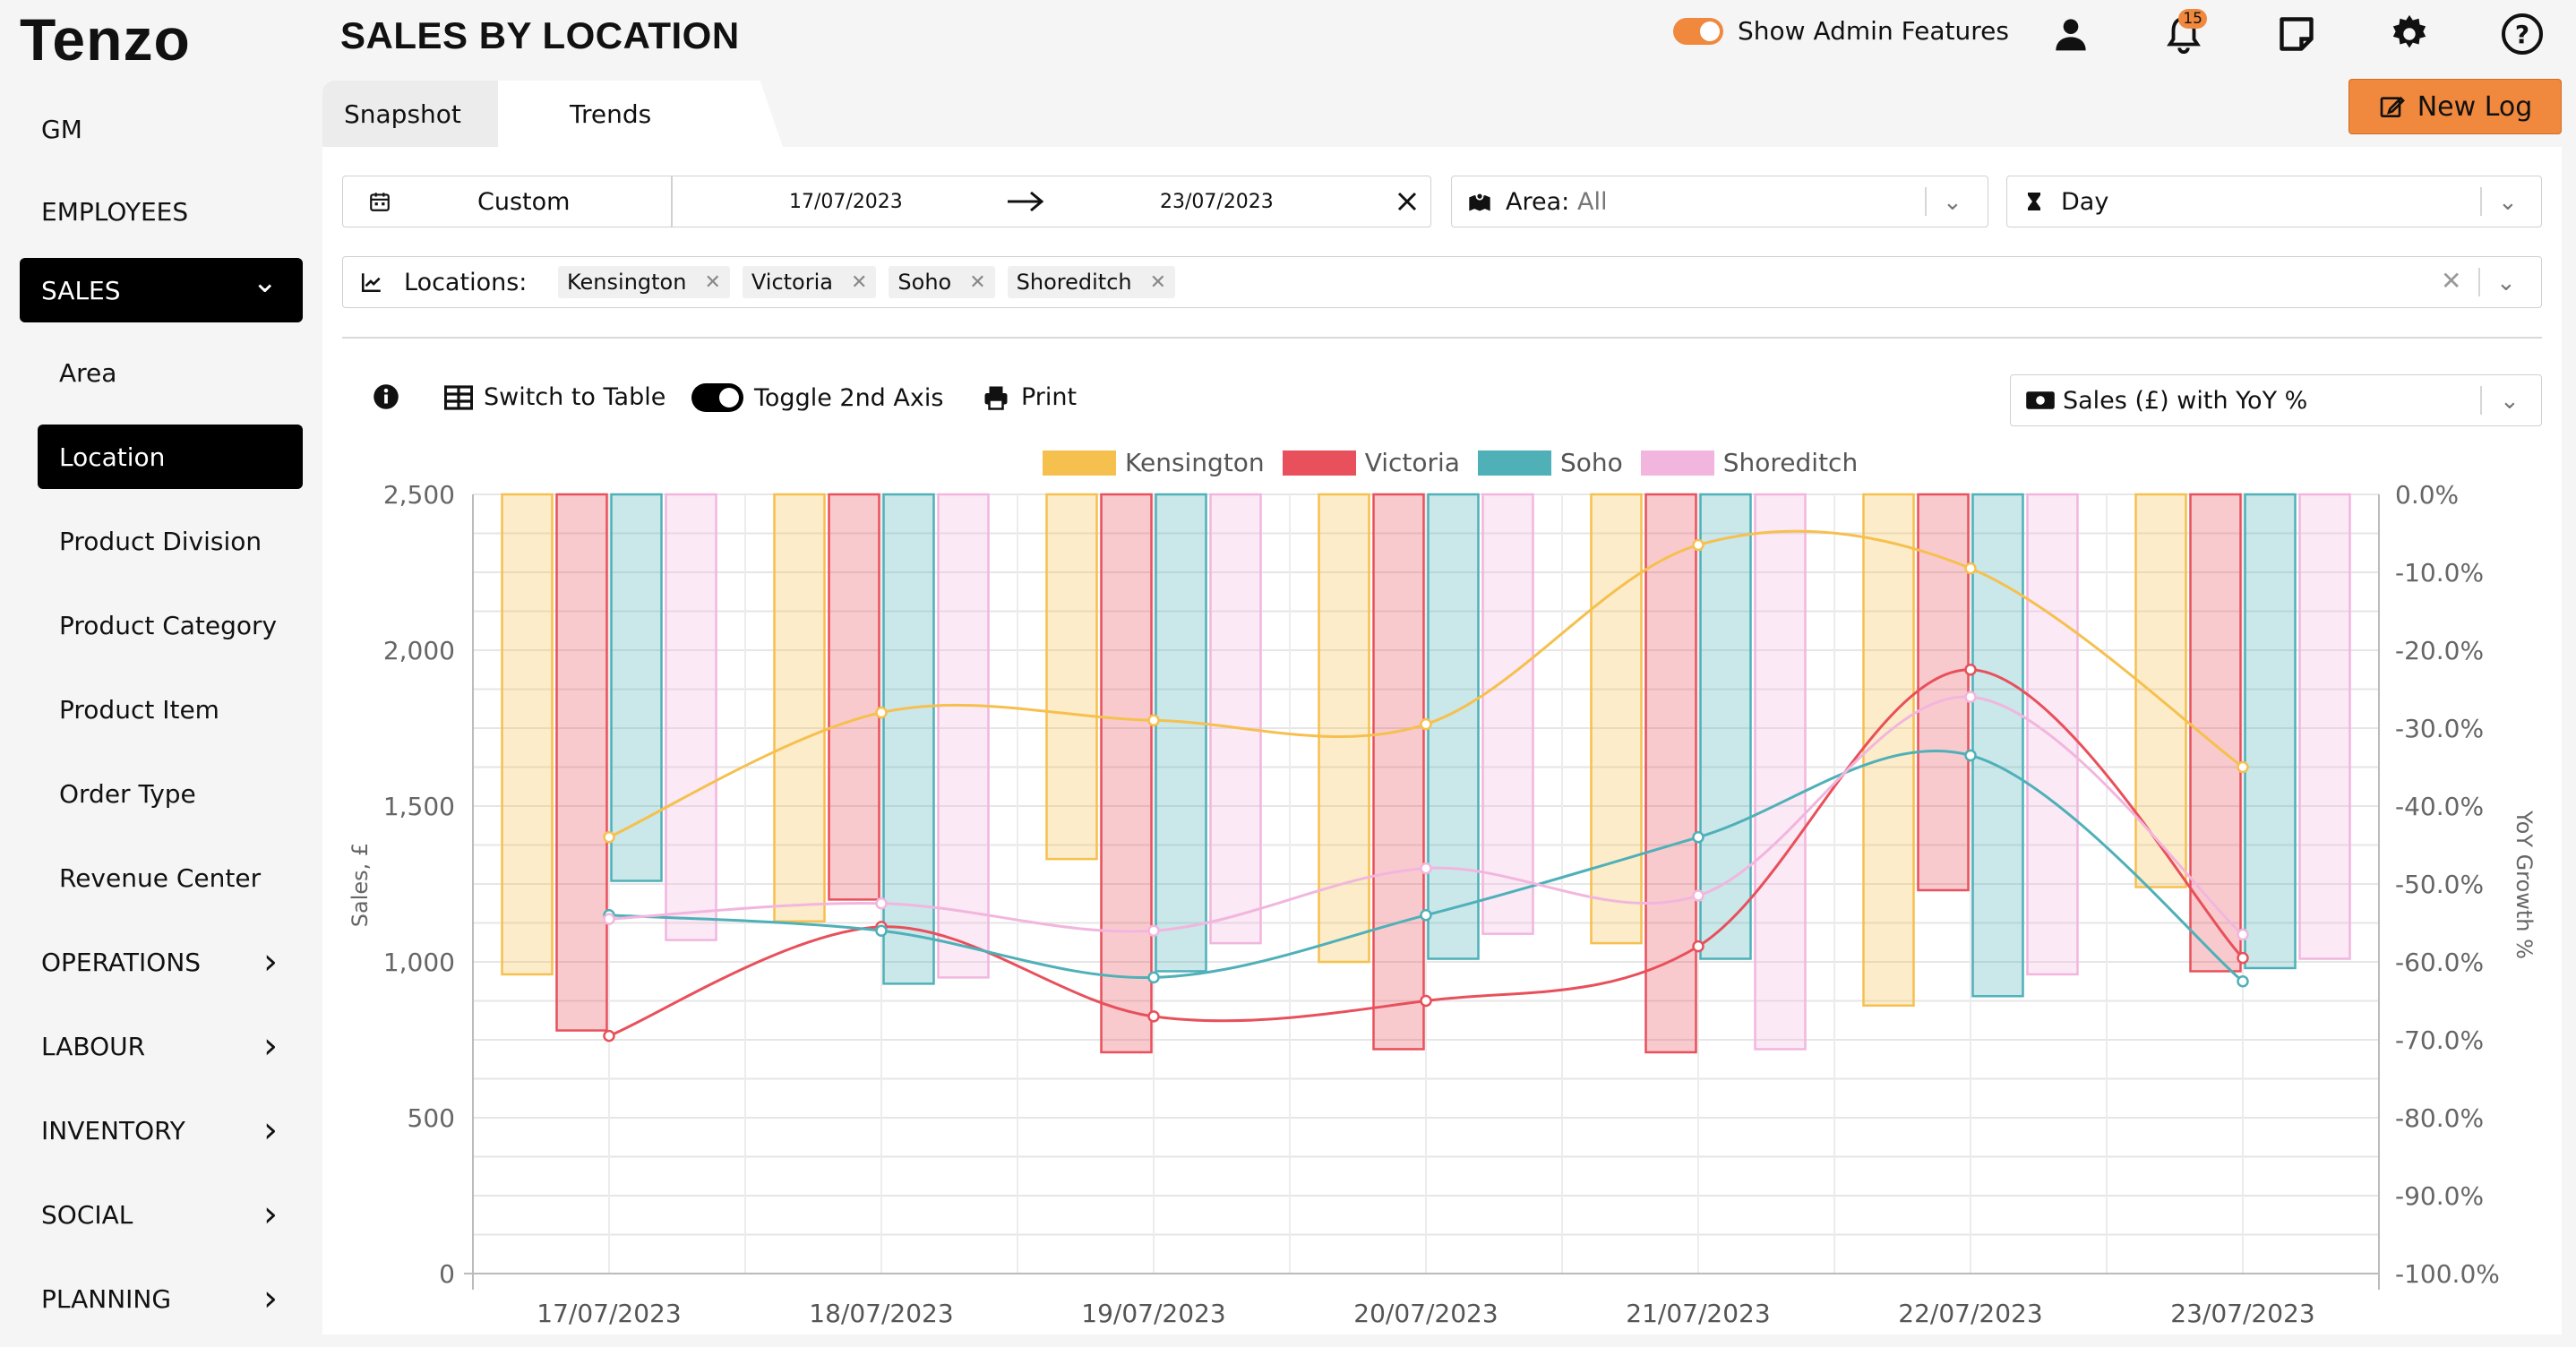  What do you see at coordinates (105, 40) in the screenshot?
I see `tenzo-logo: Tenzo` at bounding box center [105, 40].